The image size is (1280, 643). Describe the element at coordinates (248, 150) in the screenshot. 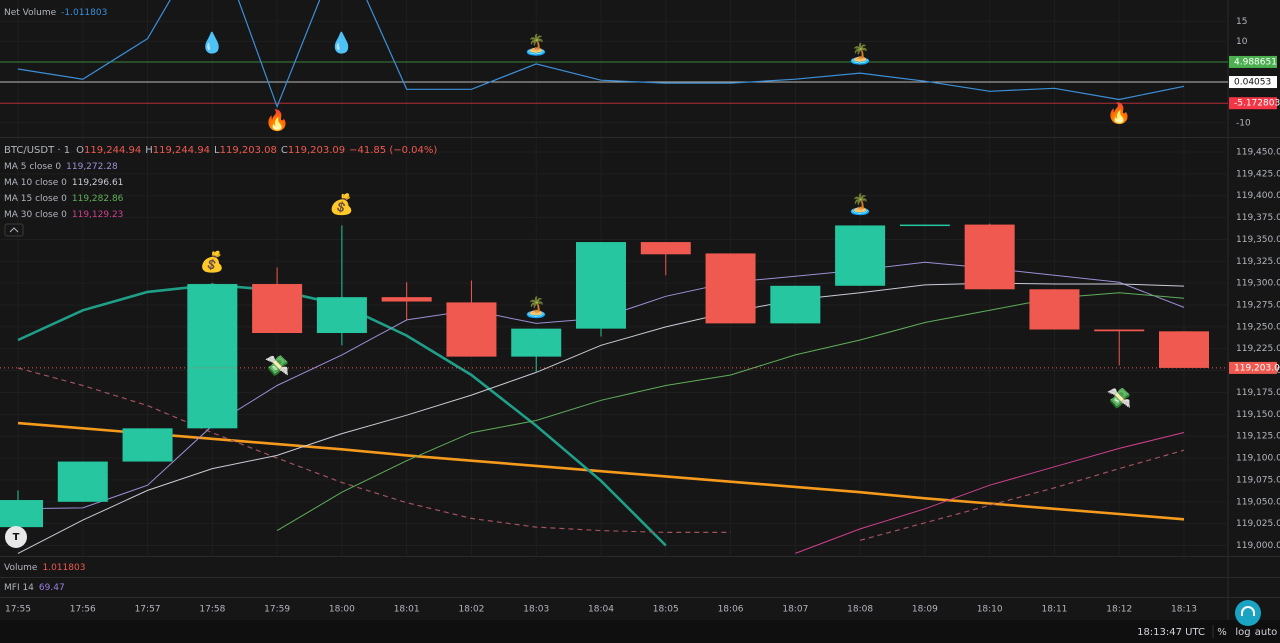

I see `ohlc-value: 119,203.08` at that location.